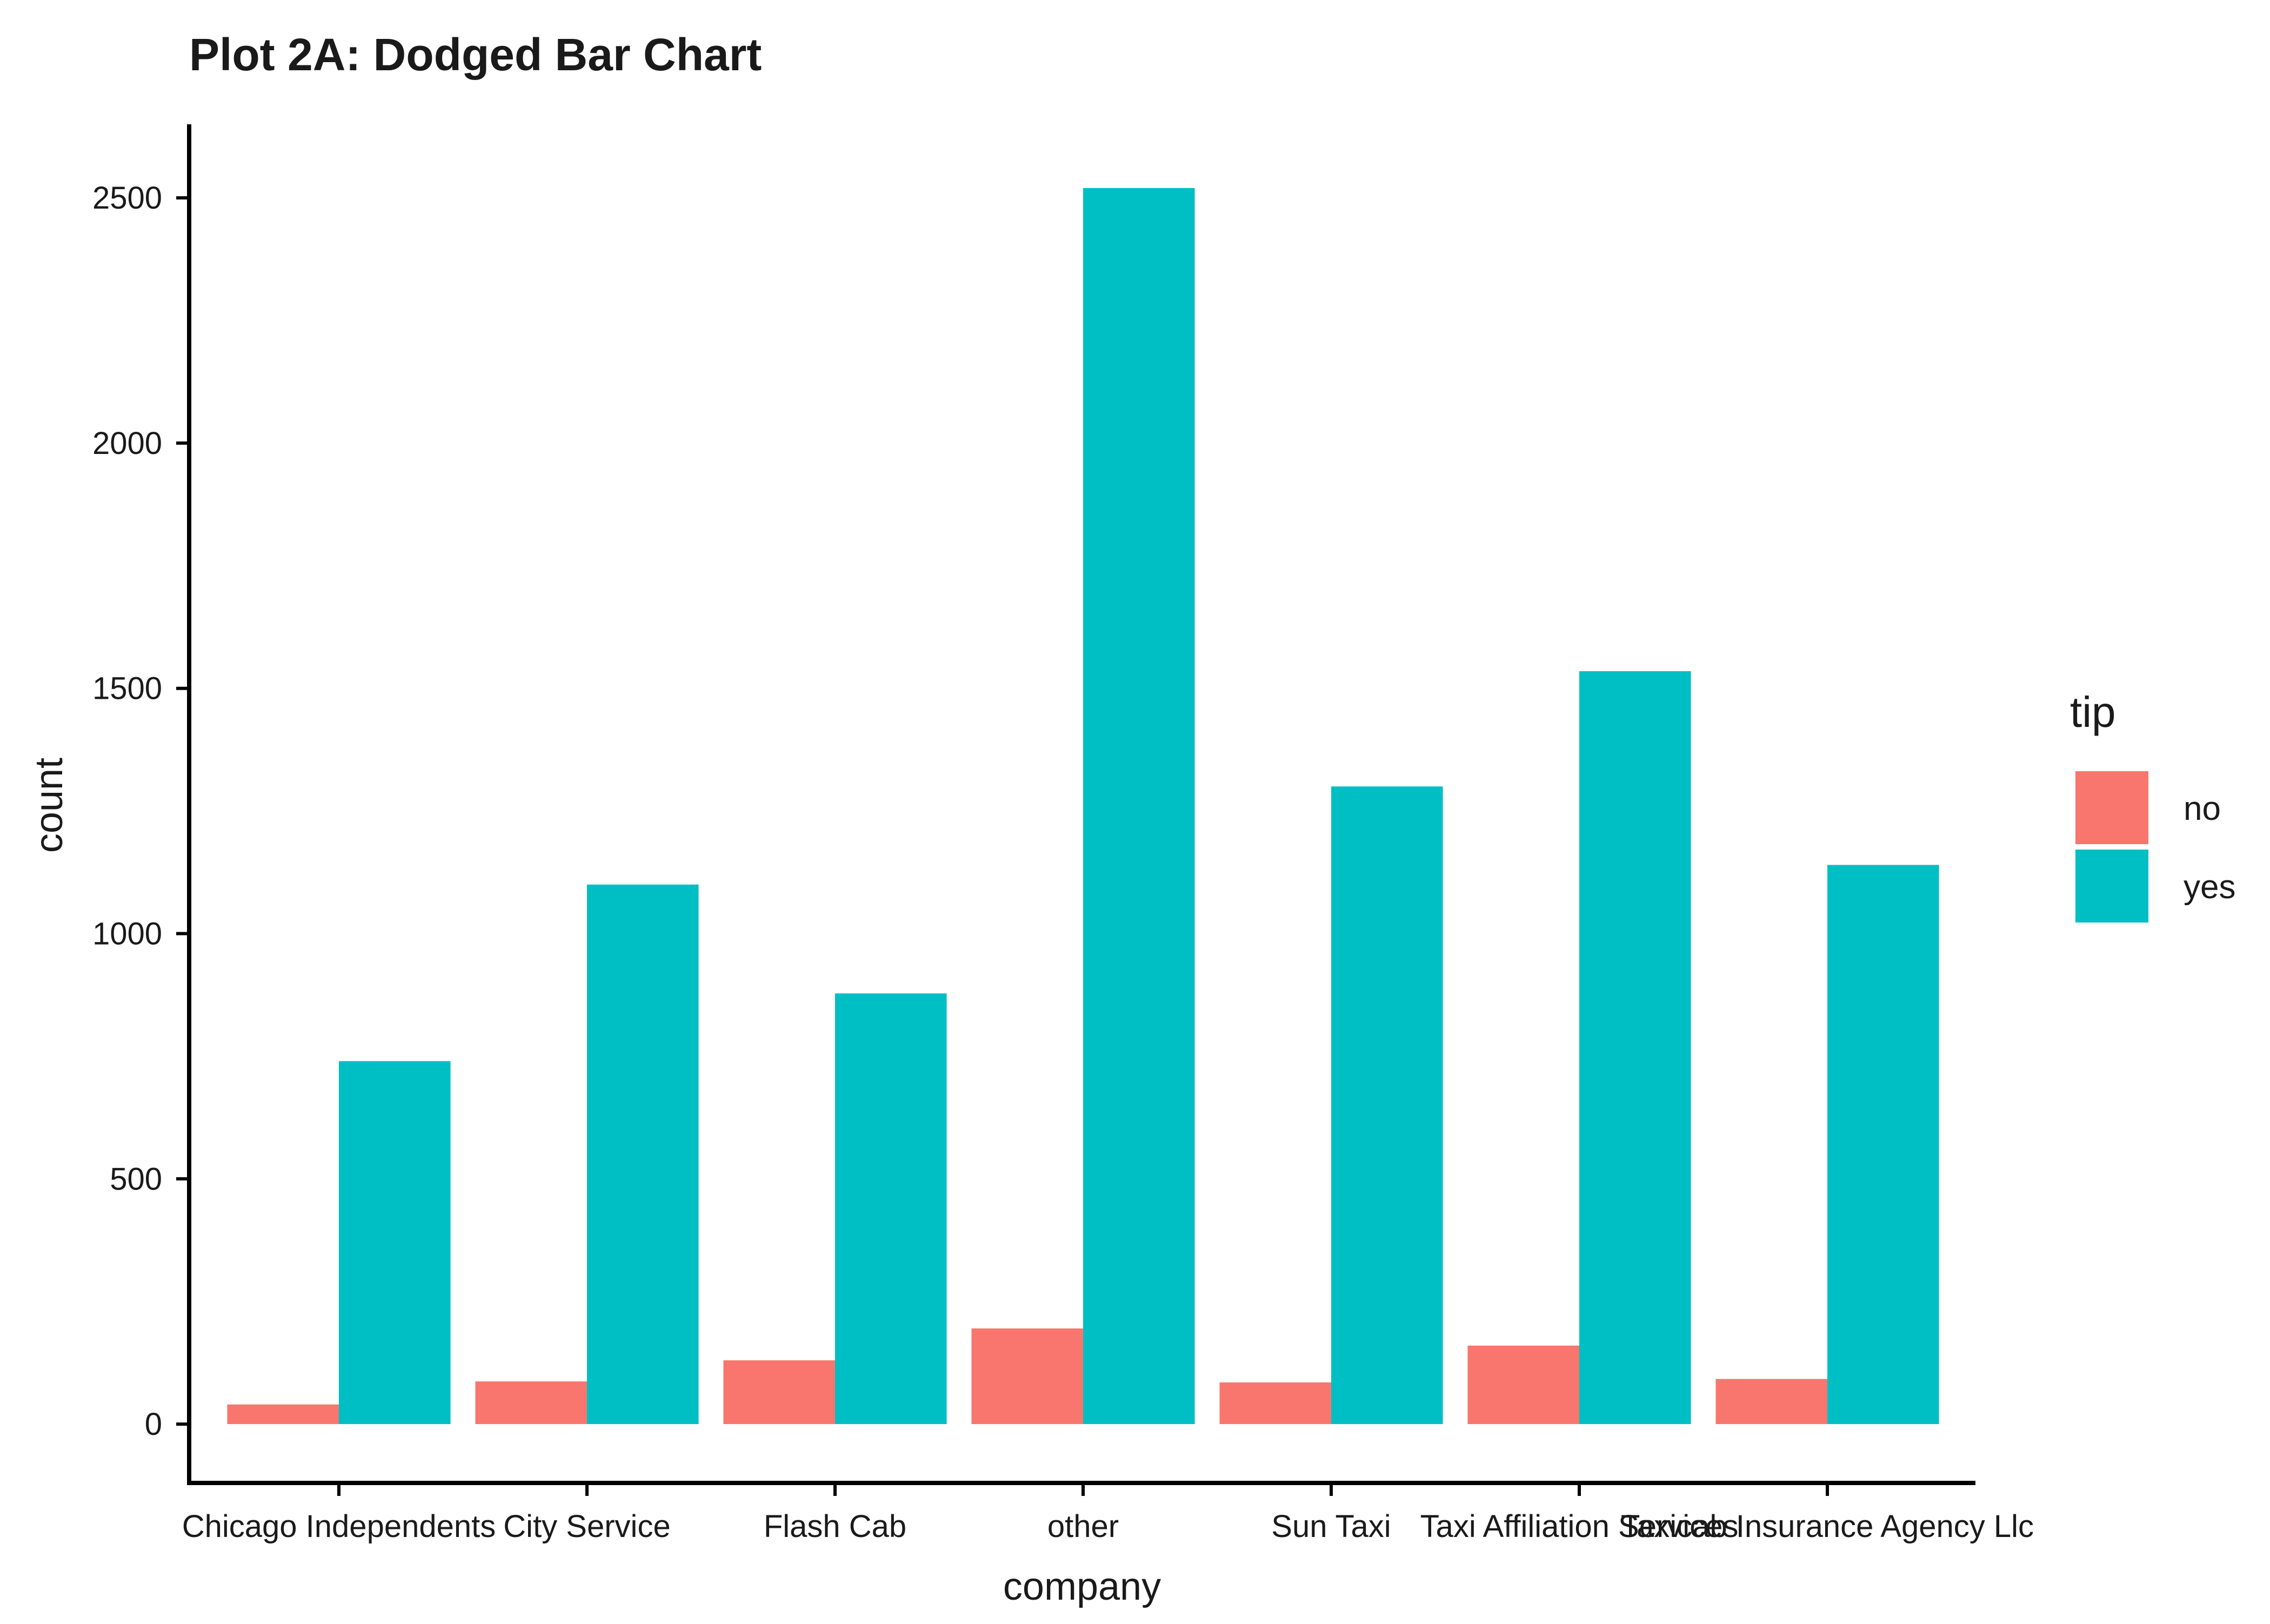 The image size is (2270, 1624). What do you see at coordinates (339, 1526) in the screenshot?
I see `x-tick-label-0: Chicago Independents` at bounding box center [339, 1526].